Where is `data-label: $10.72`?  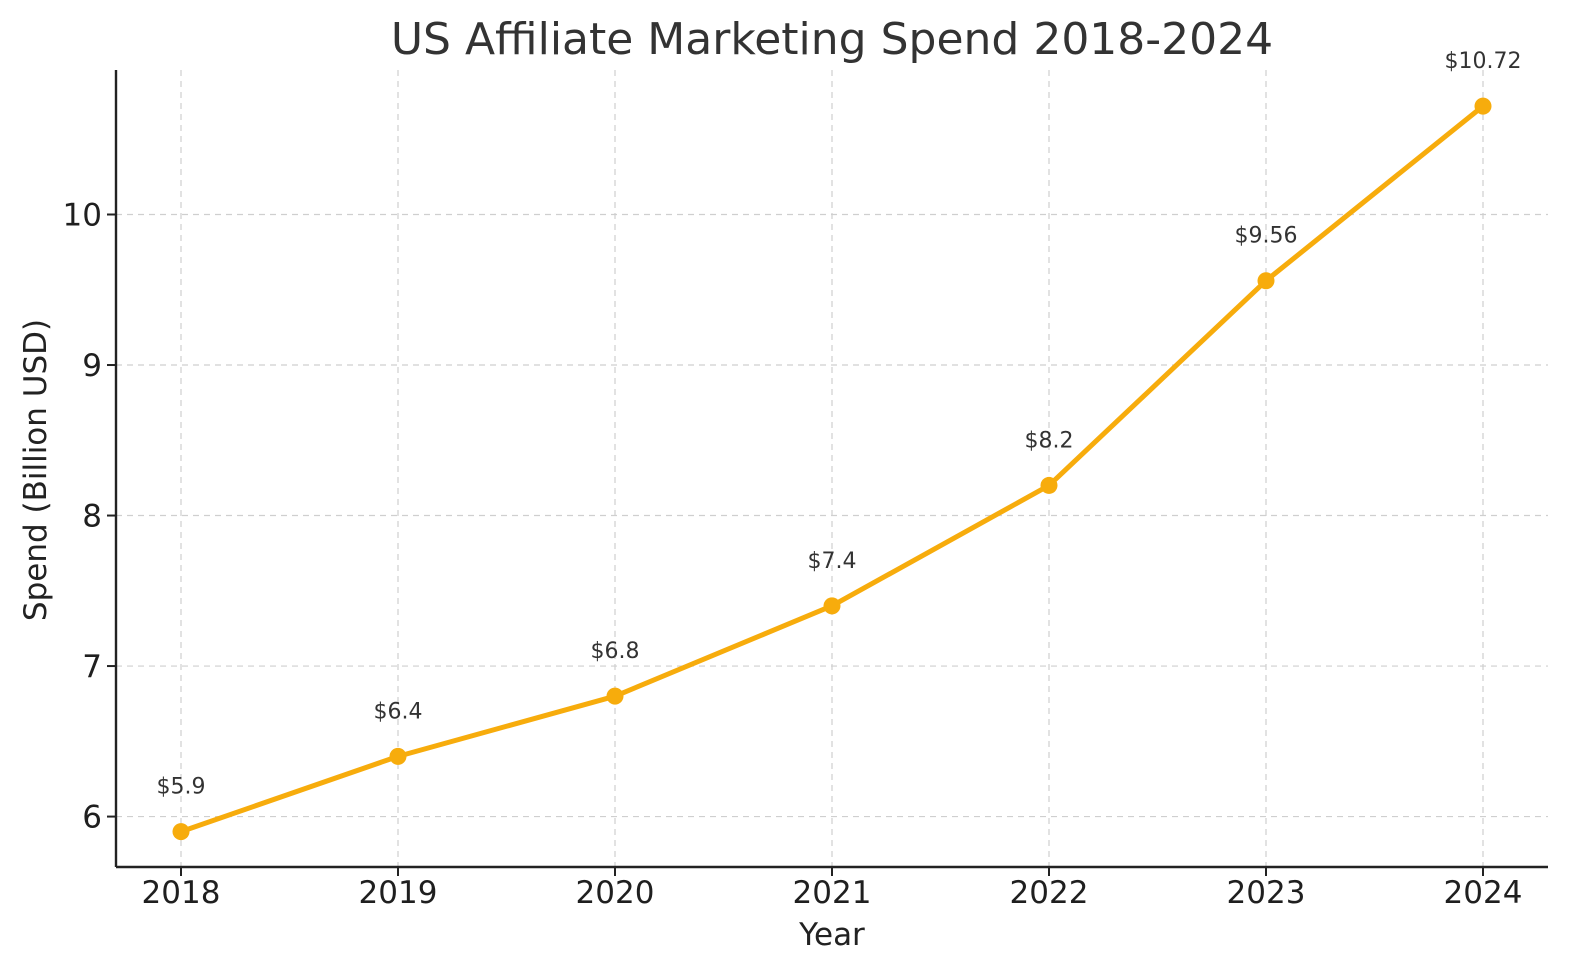
data-label: $10.72 is located at coordinates (1483, 61).